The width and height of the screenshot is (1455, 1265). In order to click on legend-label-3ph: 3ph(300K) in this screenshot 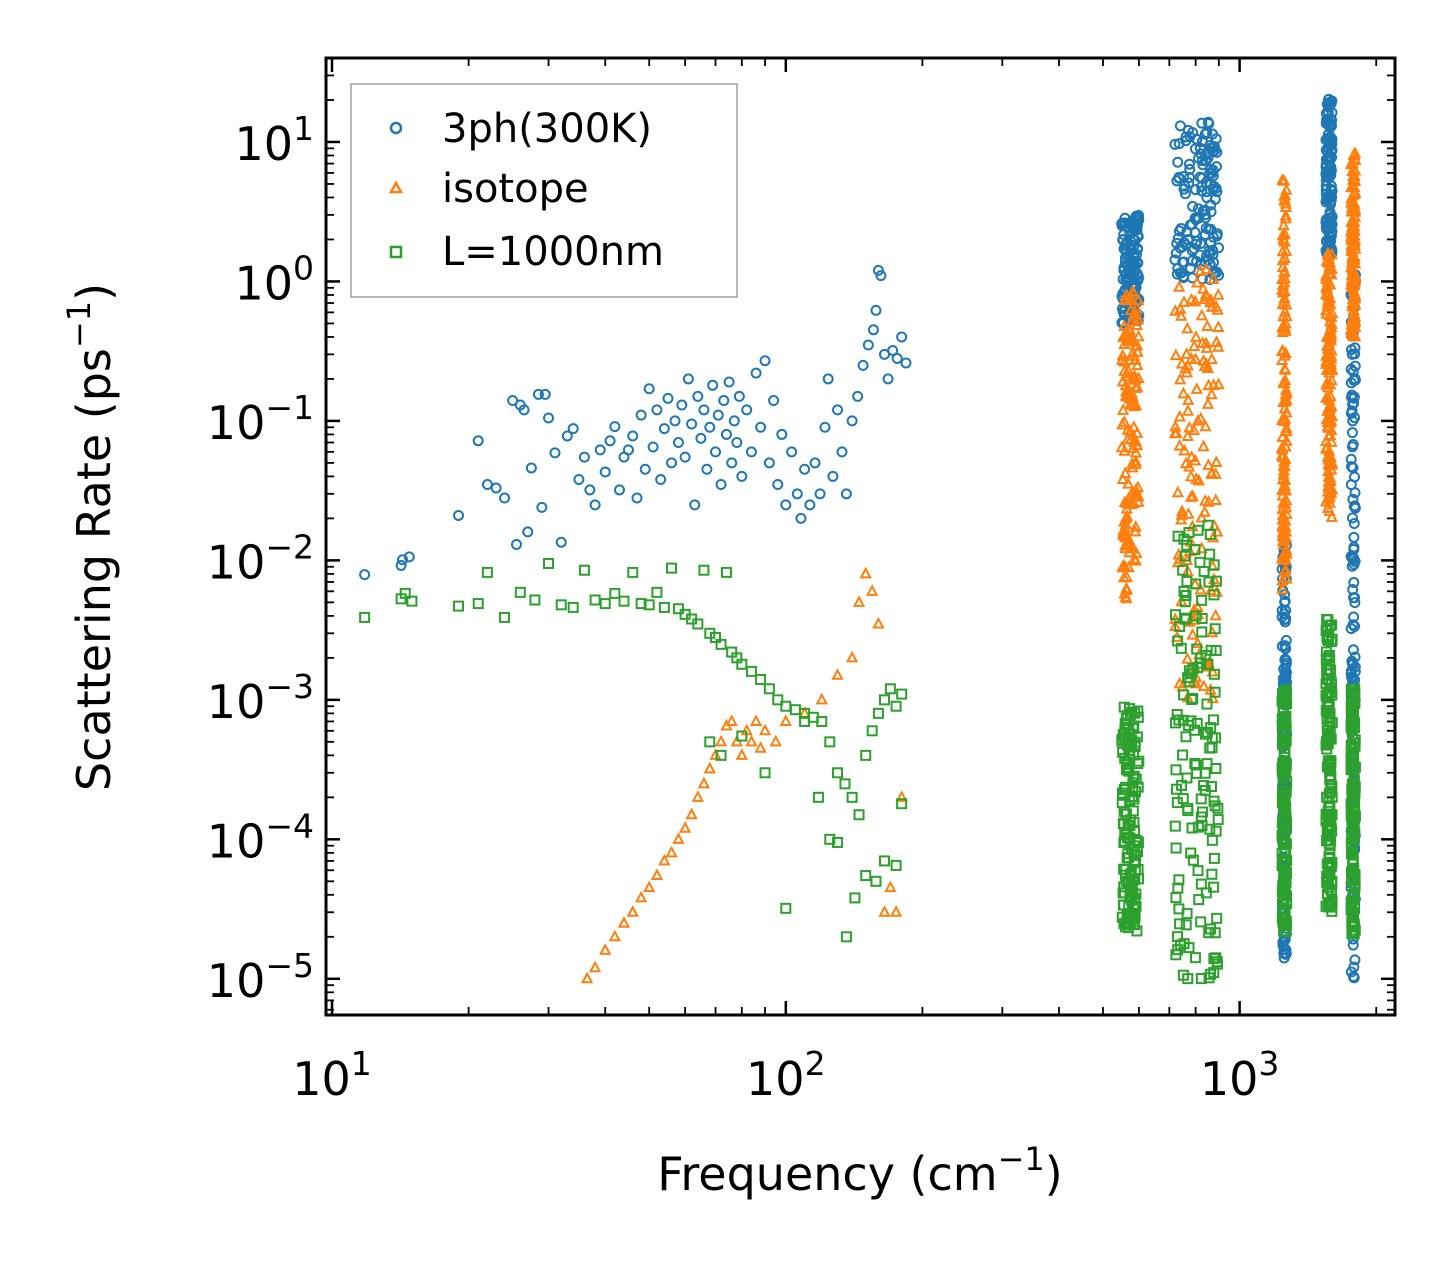, I will do `click(547, 129)`.